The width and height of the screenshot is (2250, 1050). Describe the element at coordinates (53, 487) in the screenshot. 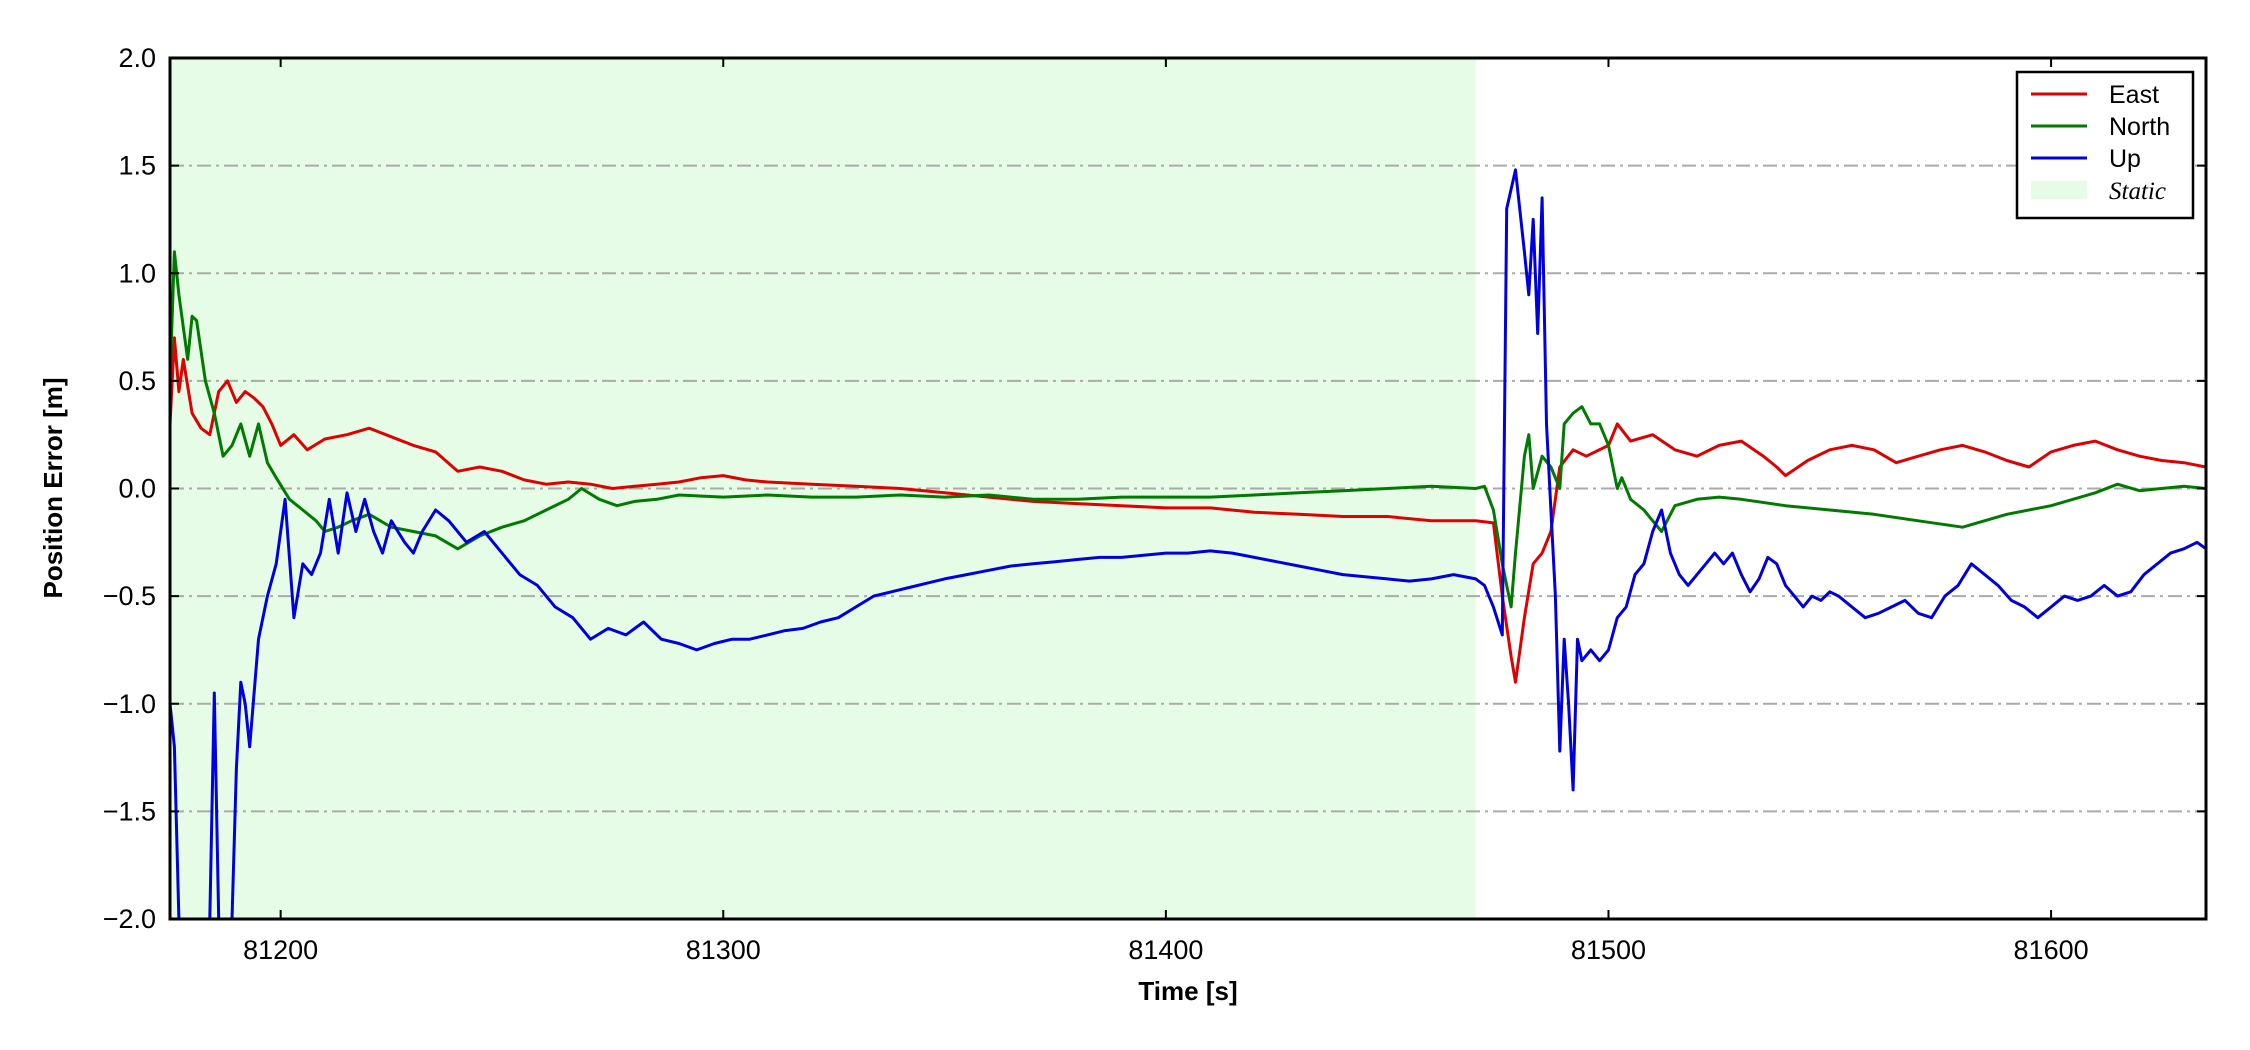

I see `y-axis-title: Position Error [m]` at that location.